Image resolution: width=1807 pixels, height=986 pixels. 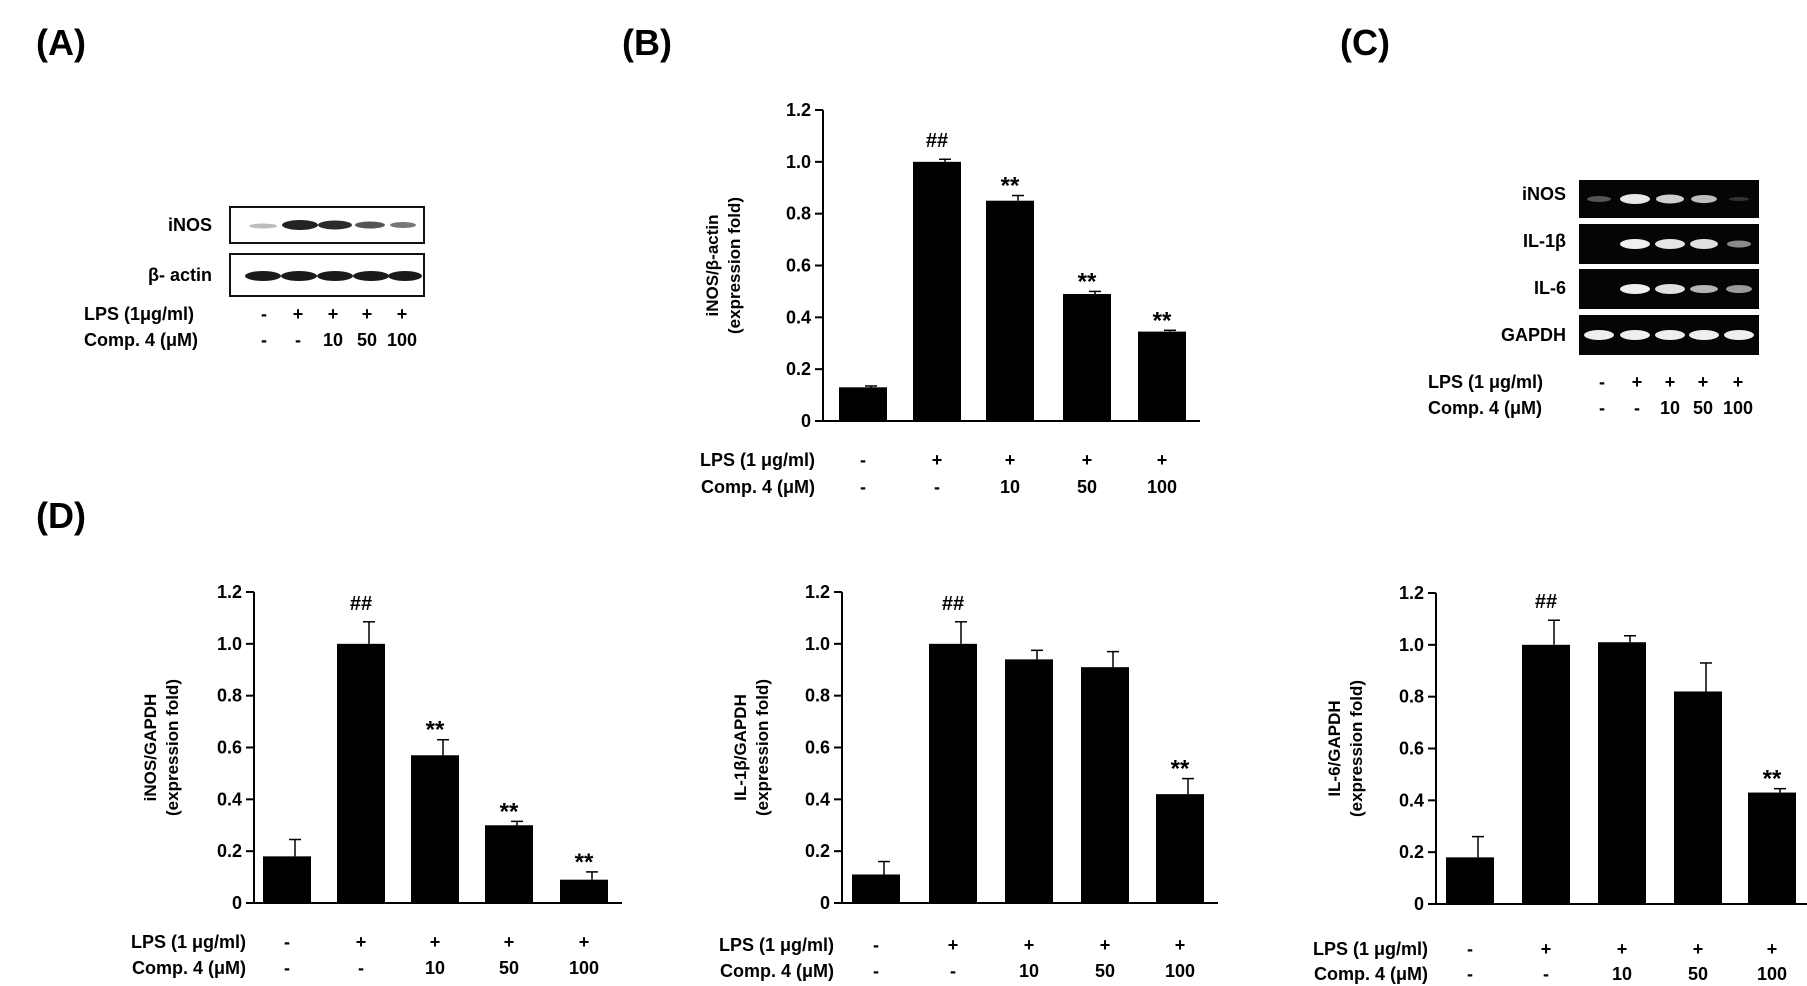 I want to click on gel-bands-il1b, so click(x=1685, y=244).